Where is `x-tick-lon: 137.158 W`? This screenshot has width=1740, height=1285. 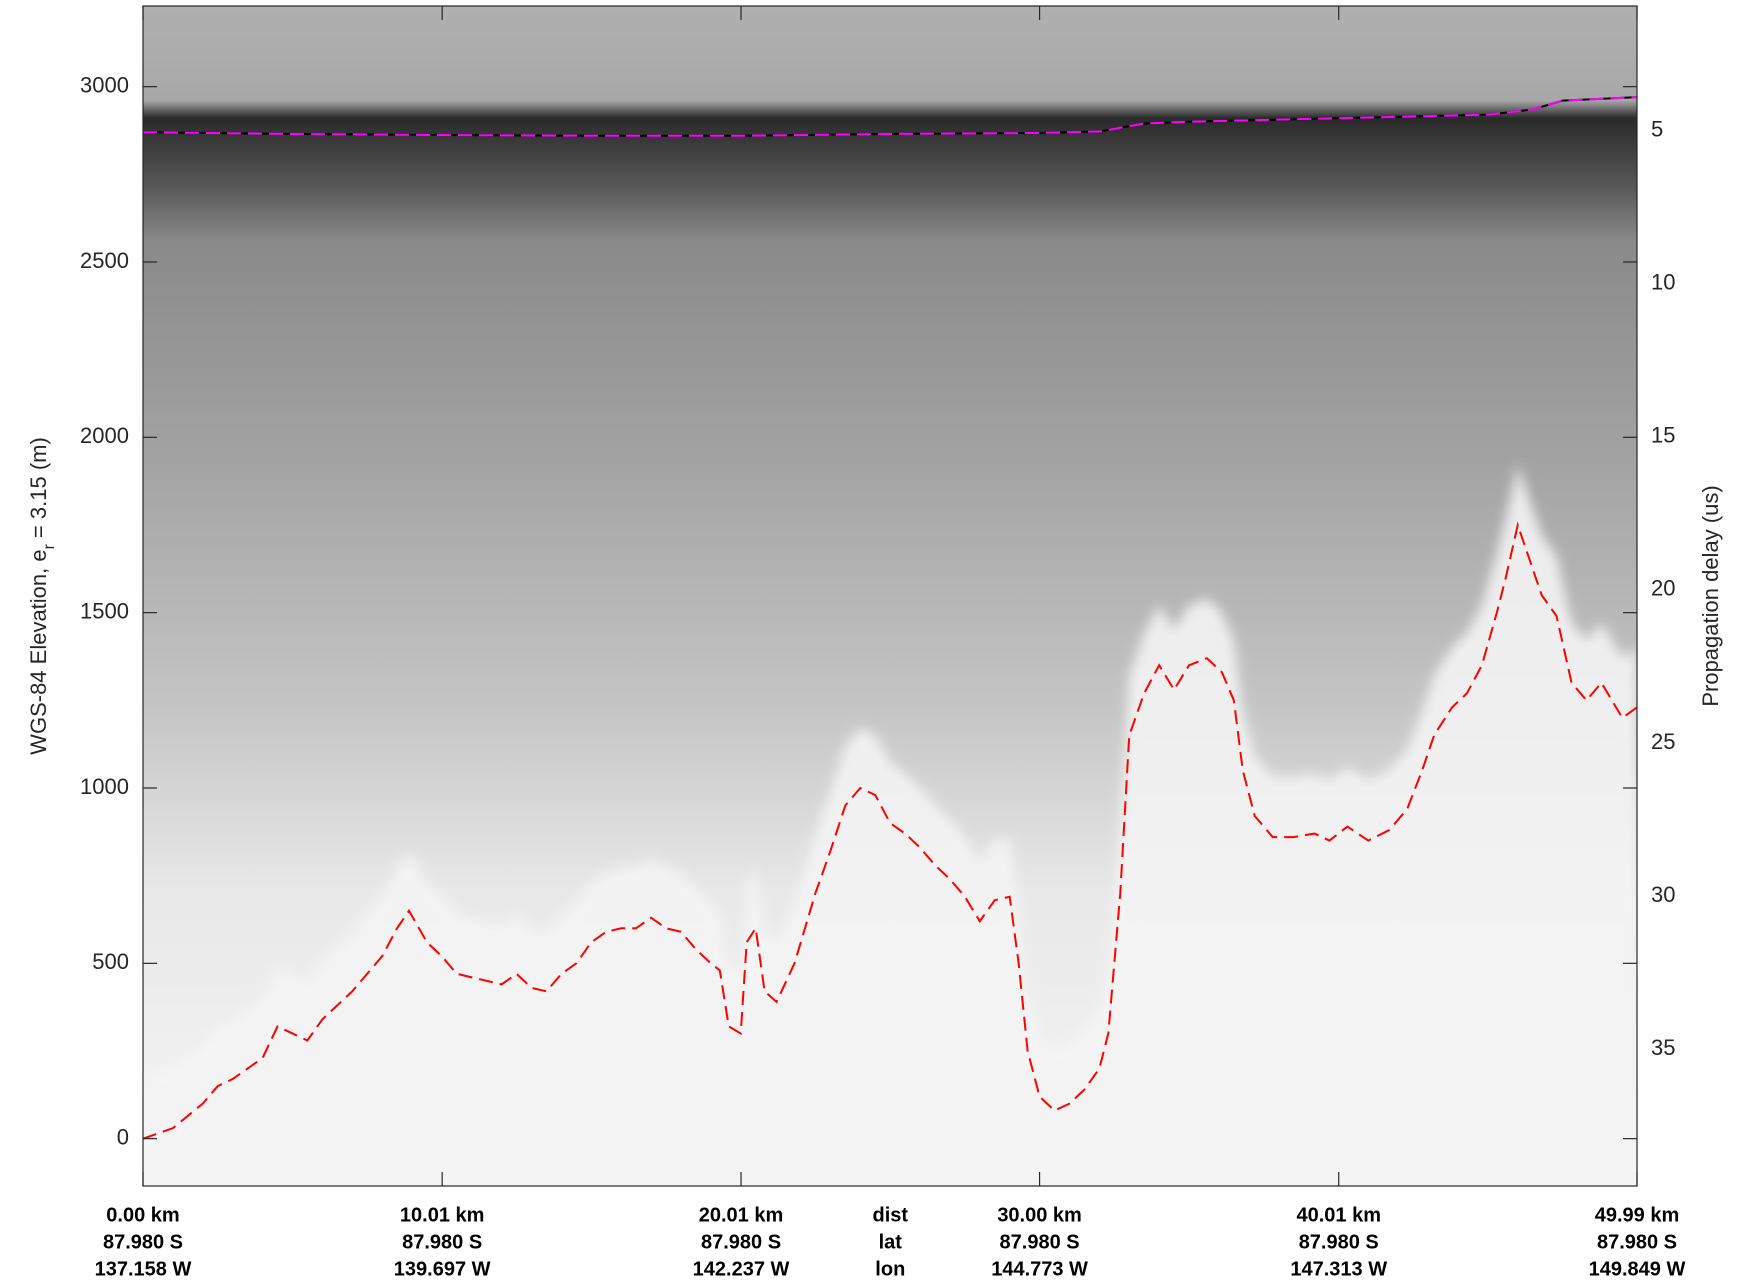
x-tick-lon: 137.158 W is located at coordinates (143, 1269).